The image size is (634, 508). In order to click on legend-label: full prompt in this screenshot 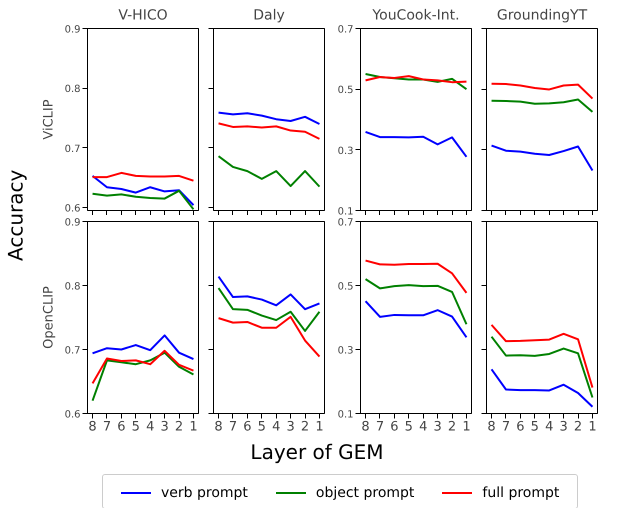, I will do `click(520, 493)`.